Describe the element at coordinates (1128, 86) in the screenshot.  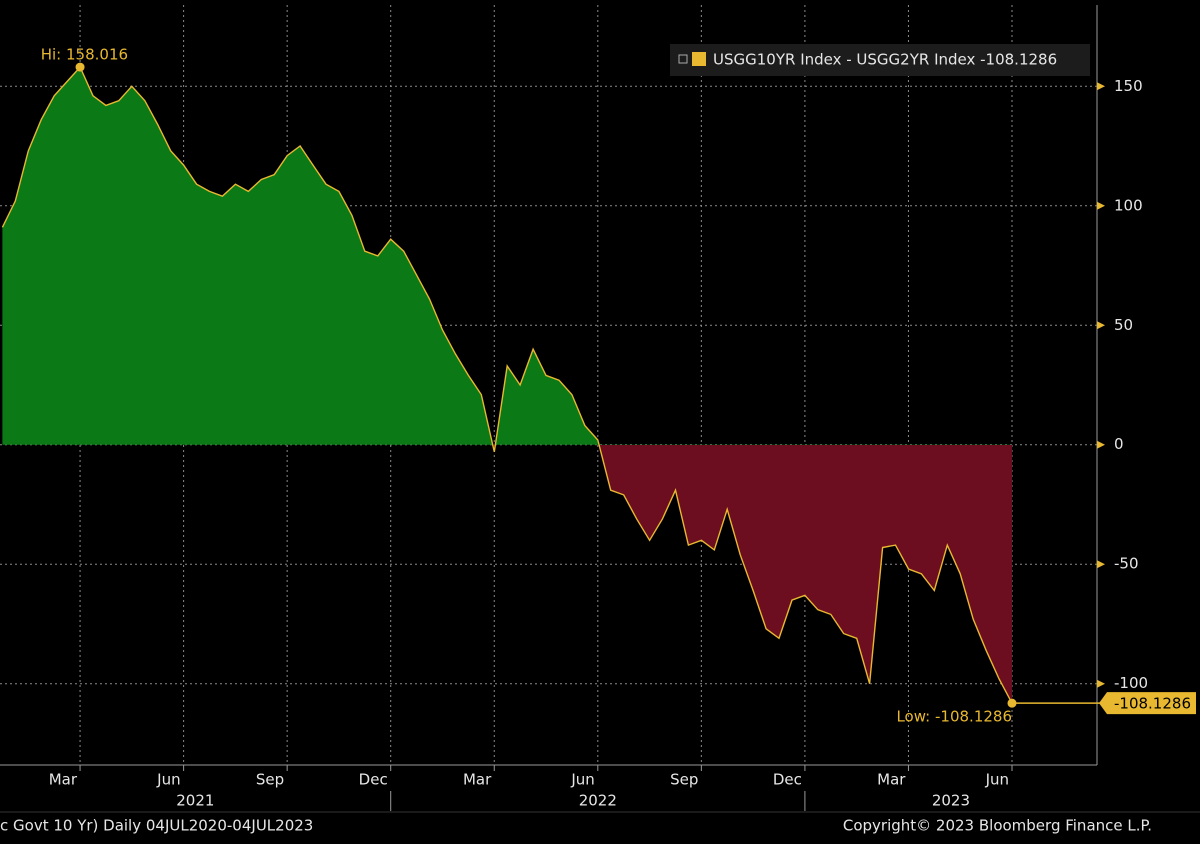
I see `y-tick-label: 150` at that location.